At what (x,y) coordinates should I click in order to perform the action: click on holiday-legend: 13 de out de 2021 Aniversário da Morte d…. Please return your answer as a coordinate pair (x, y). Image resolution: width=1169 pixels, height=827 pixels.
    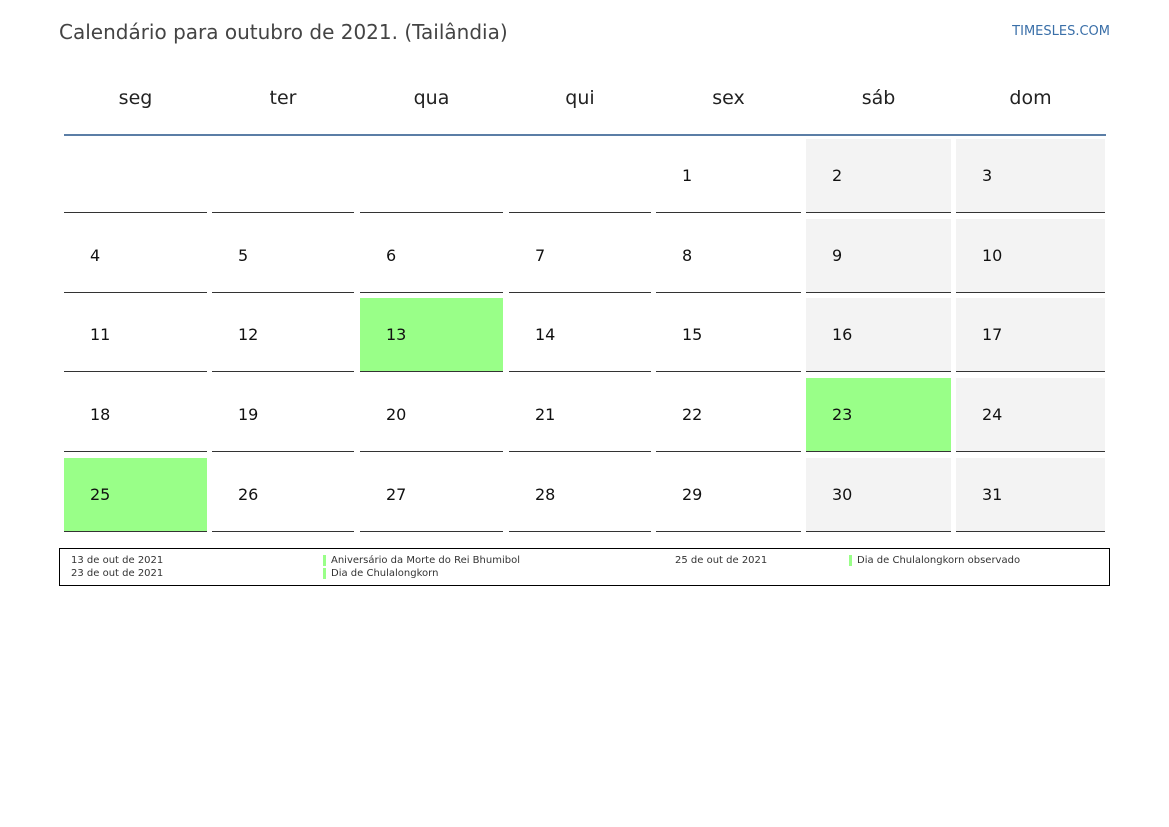
    Looking at the image, I should click on (584, 567).